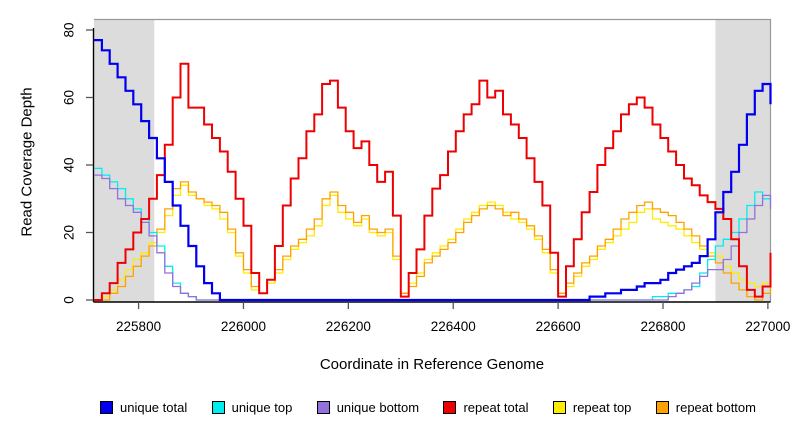 This screenshot has height=432, width=792. What do you see at coordinates (218, 407) in the screenshot?
I see `legend-swatch-unique-top` at bounding box center [218, 407].